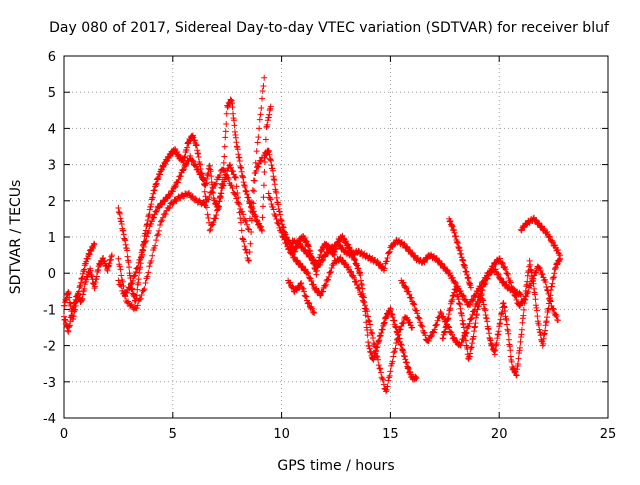  What do you see at coordinates (52, 57) in the screenshot?
I see `y-tick-label: 6` at bounding box center [52, 57].